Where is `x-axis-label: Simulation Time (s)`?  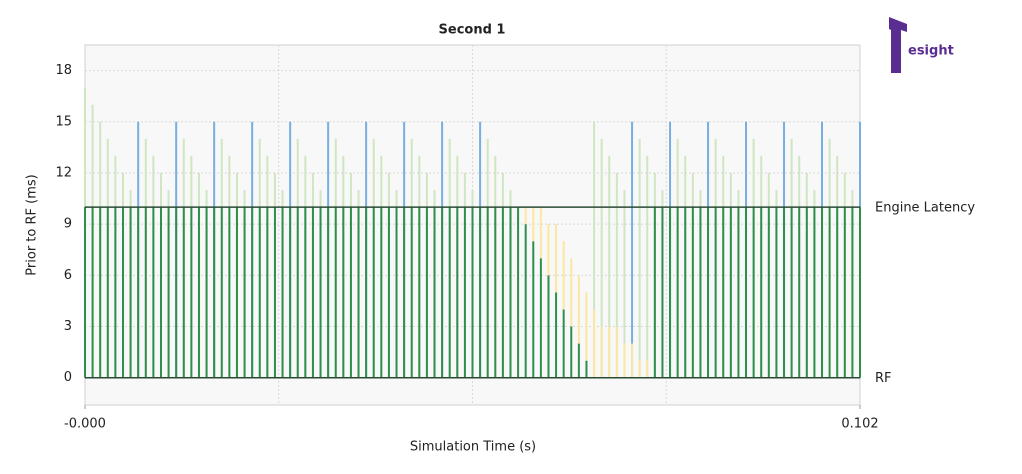
x-axis-label: Simulation Time (s) is located at coordinates (473, 447).